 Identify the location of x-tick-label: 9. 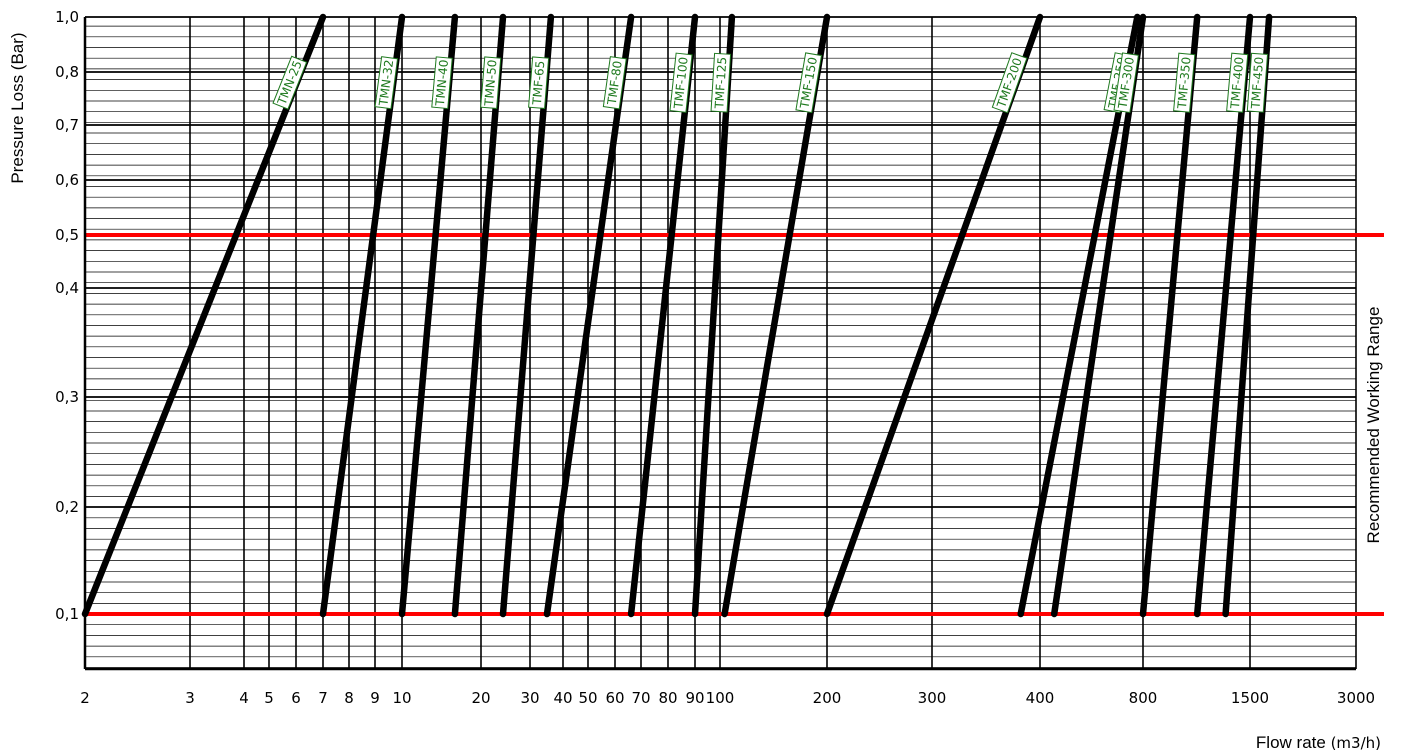
(375, 698).